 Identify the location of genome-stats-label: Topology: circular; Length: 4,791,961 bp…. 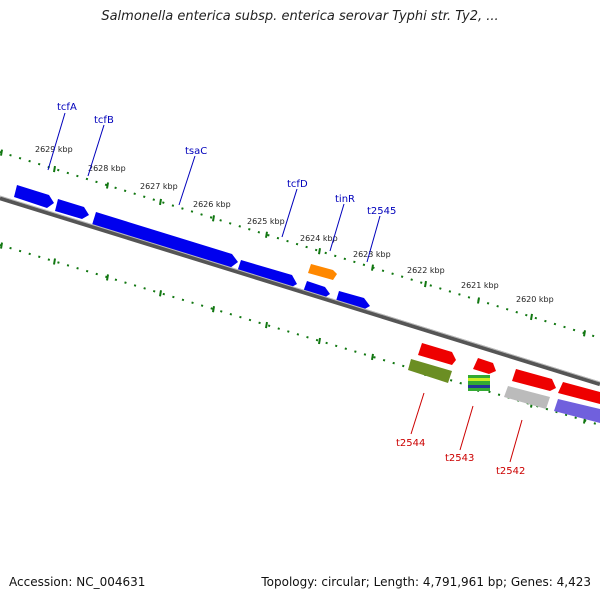
(426, 582).